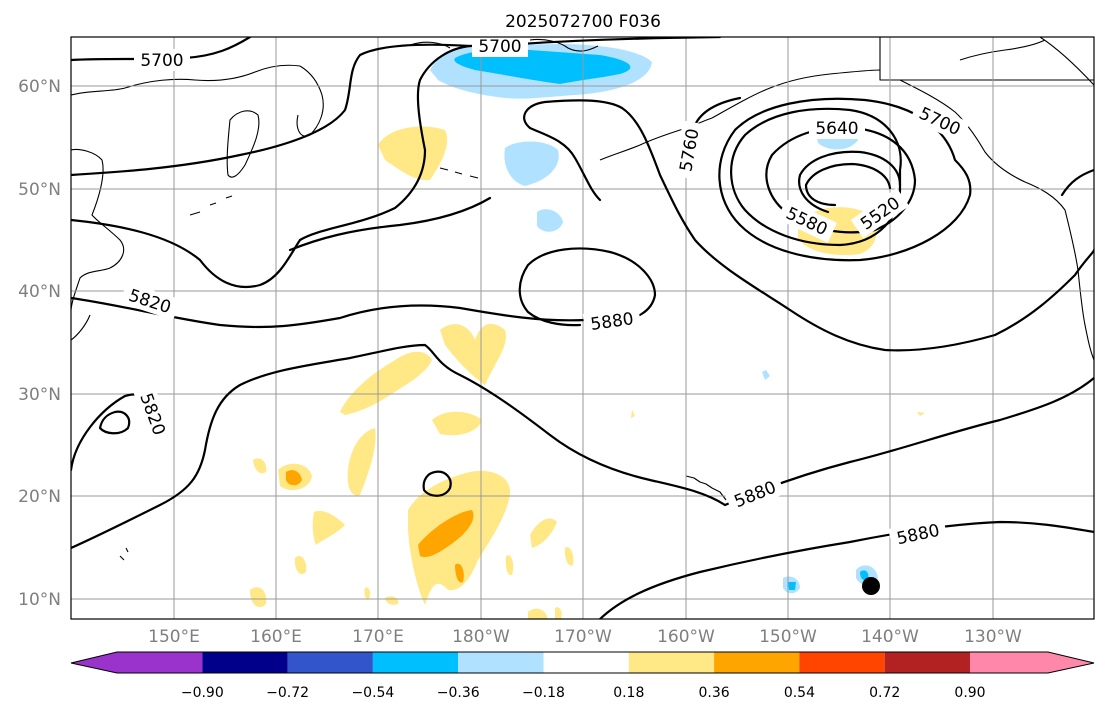  What do you see at coordinates (458, 693) in the screenshot?
I see `colorbar-tick: −0.36` at bounding box center [458, 693].